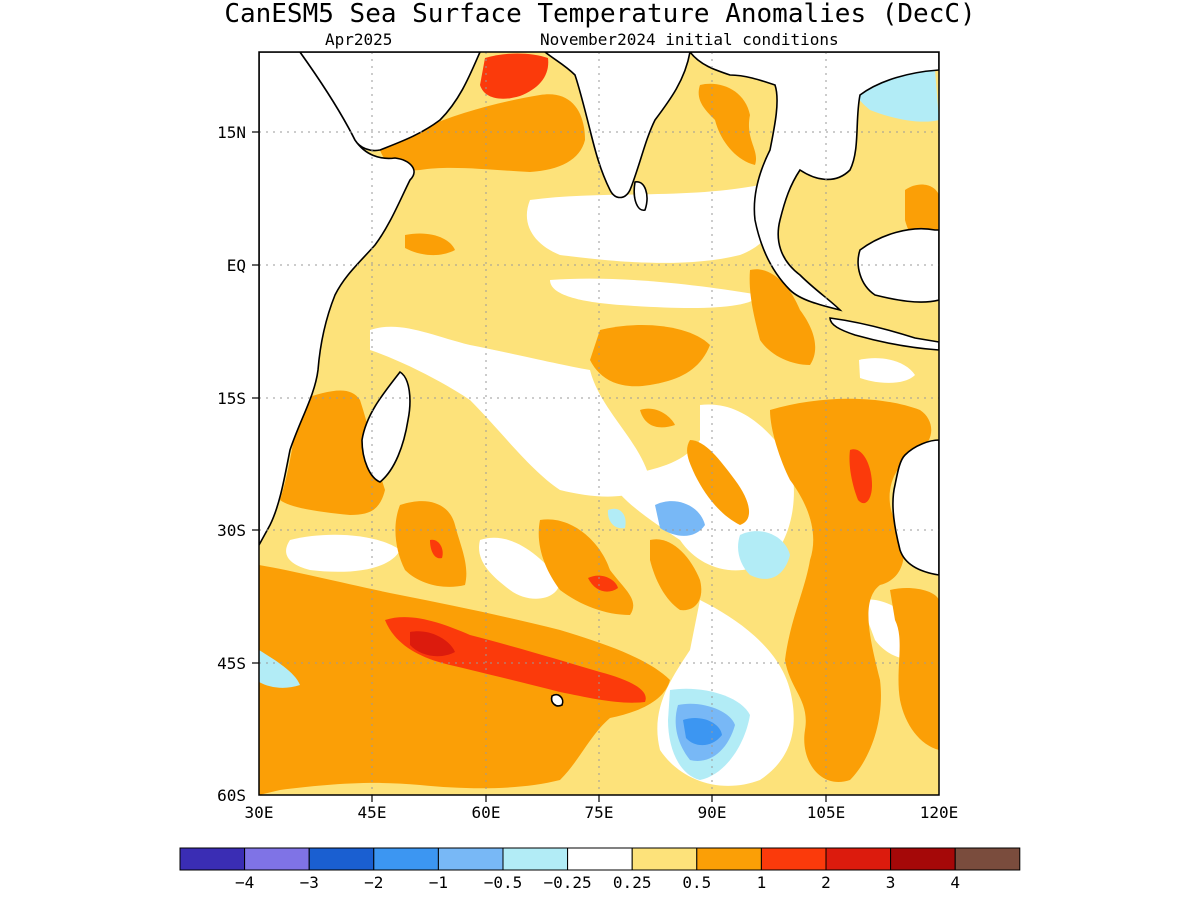  Describe the element at coordinates (259, 812) in the screenshot. I see `x-tick-30e: 30E` at that location.